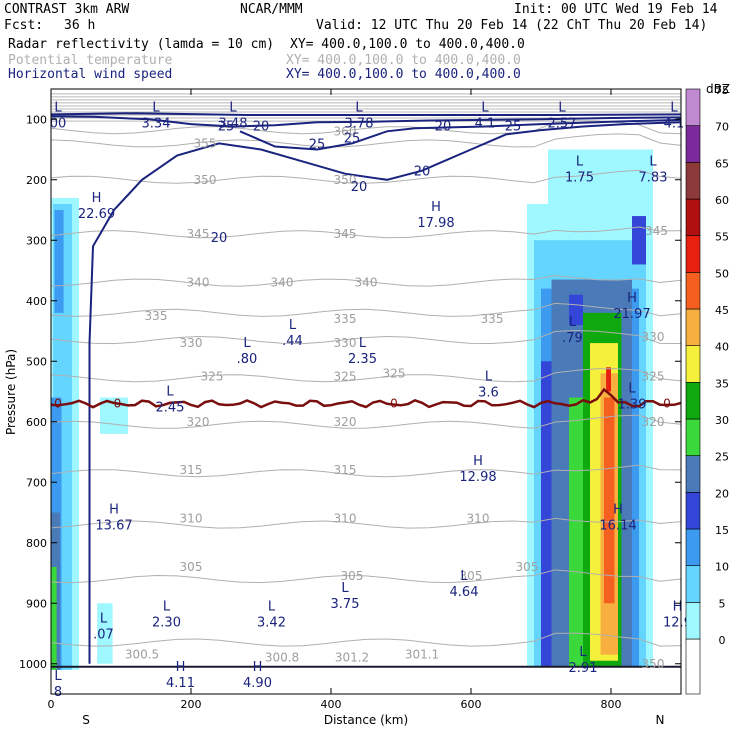  I want to click on extremum-marker: L7.83, so click(653, 170).